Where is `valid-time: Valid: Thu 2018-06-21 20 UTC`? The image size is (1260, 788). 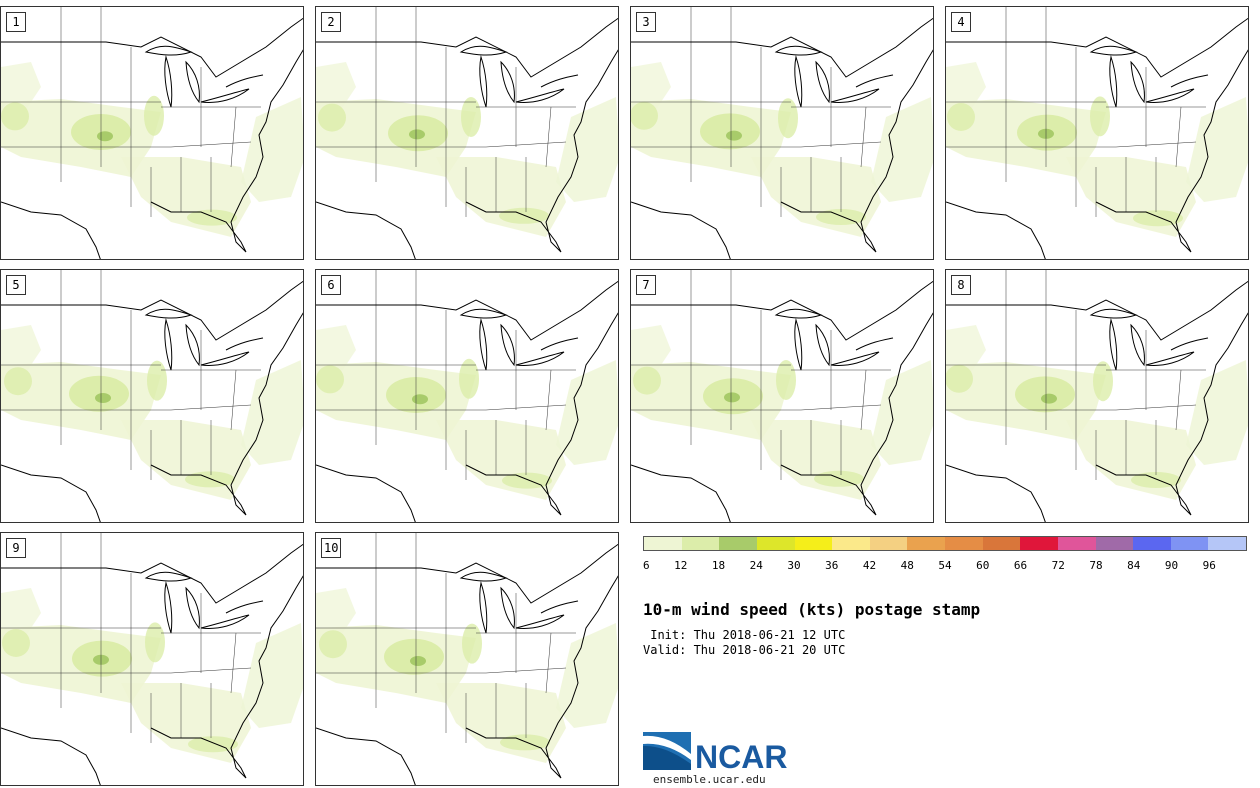 valid-time: Valid: Thu 2018-06-21 20 UTC is located at coordinates (744, 650).